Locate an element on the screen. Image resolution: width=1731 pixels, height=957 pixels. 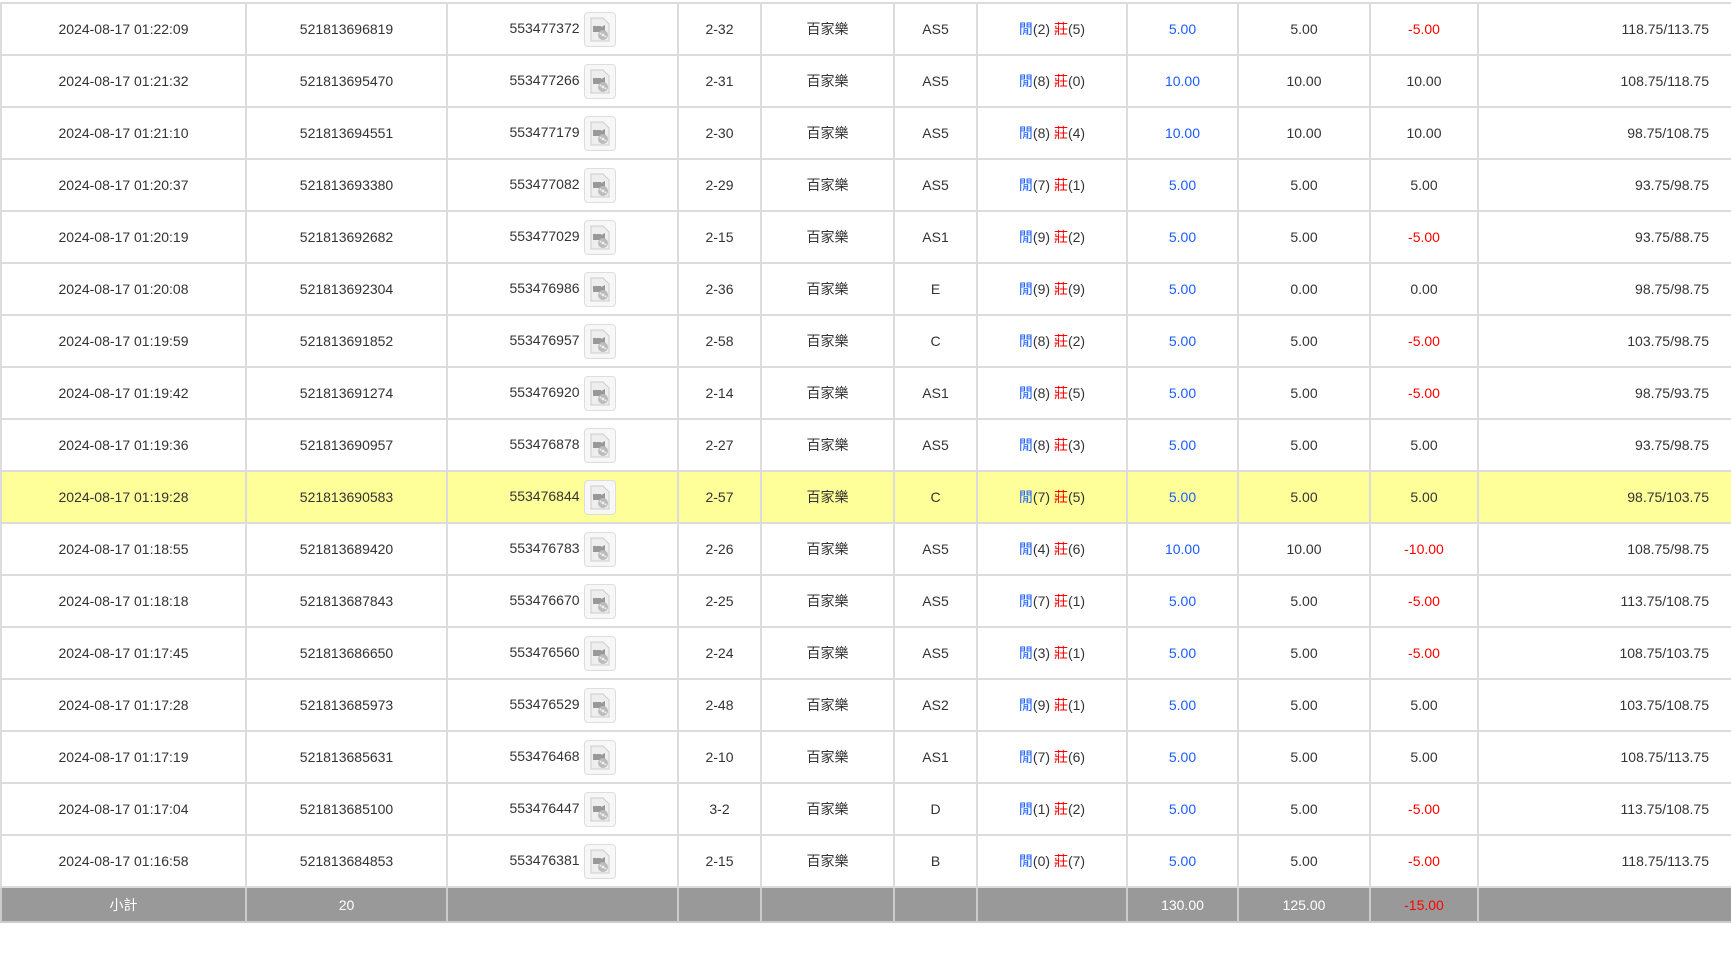
bet-time: 2024-08-17 01:22:09 is located at coordinates (123, 29).